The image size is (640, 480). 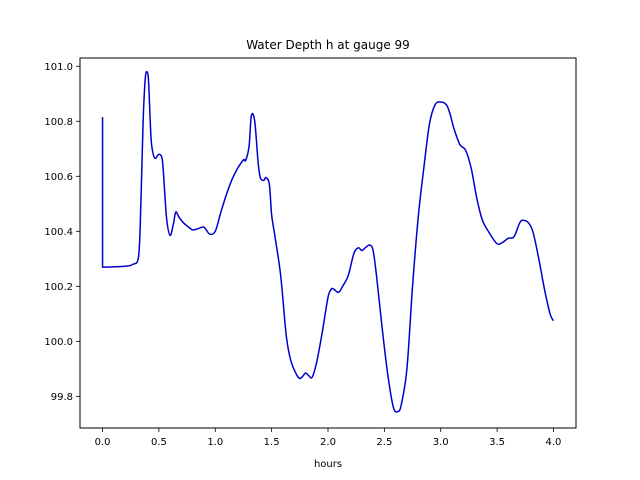 I want to click on x-tick-label: 3.0, so click(x=441, y=442).